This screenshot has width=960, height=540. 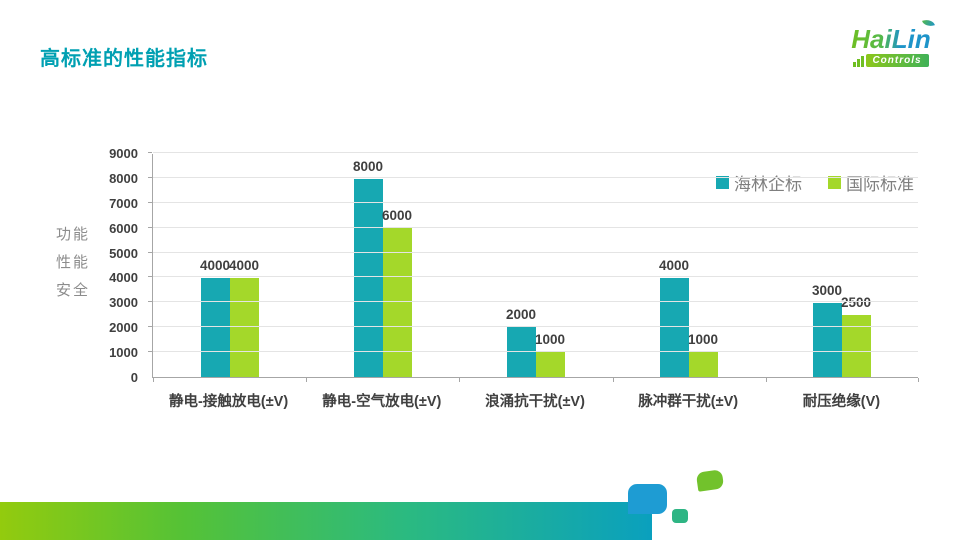 I want to click on bar-value-label: 2000, so click(x=521, y=315).